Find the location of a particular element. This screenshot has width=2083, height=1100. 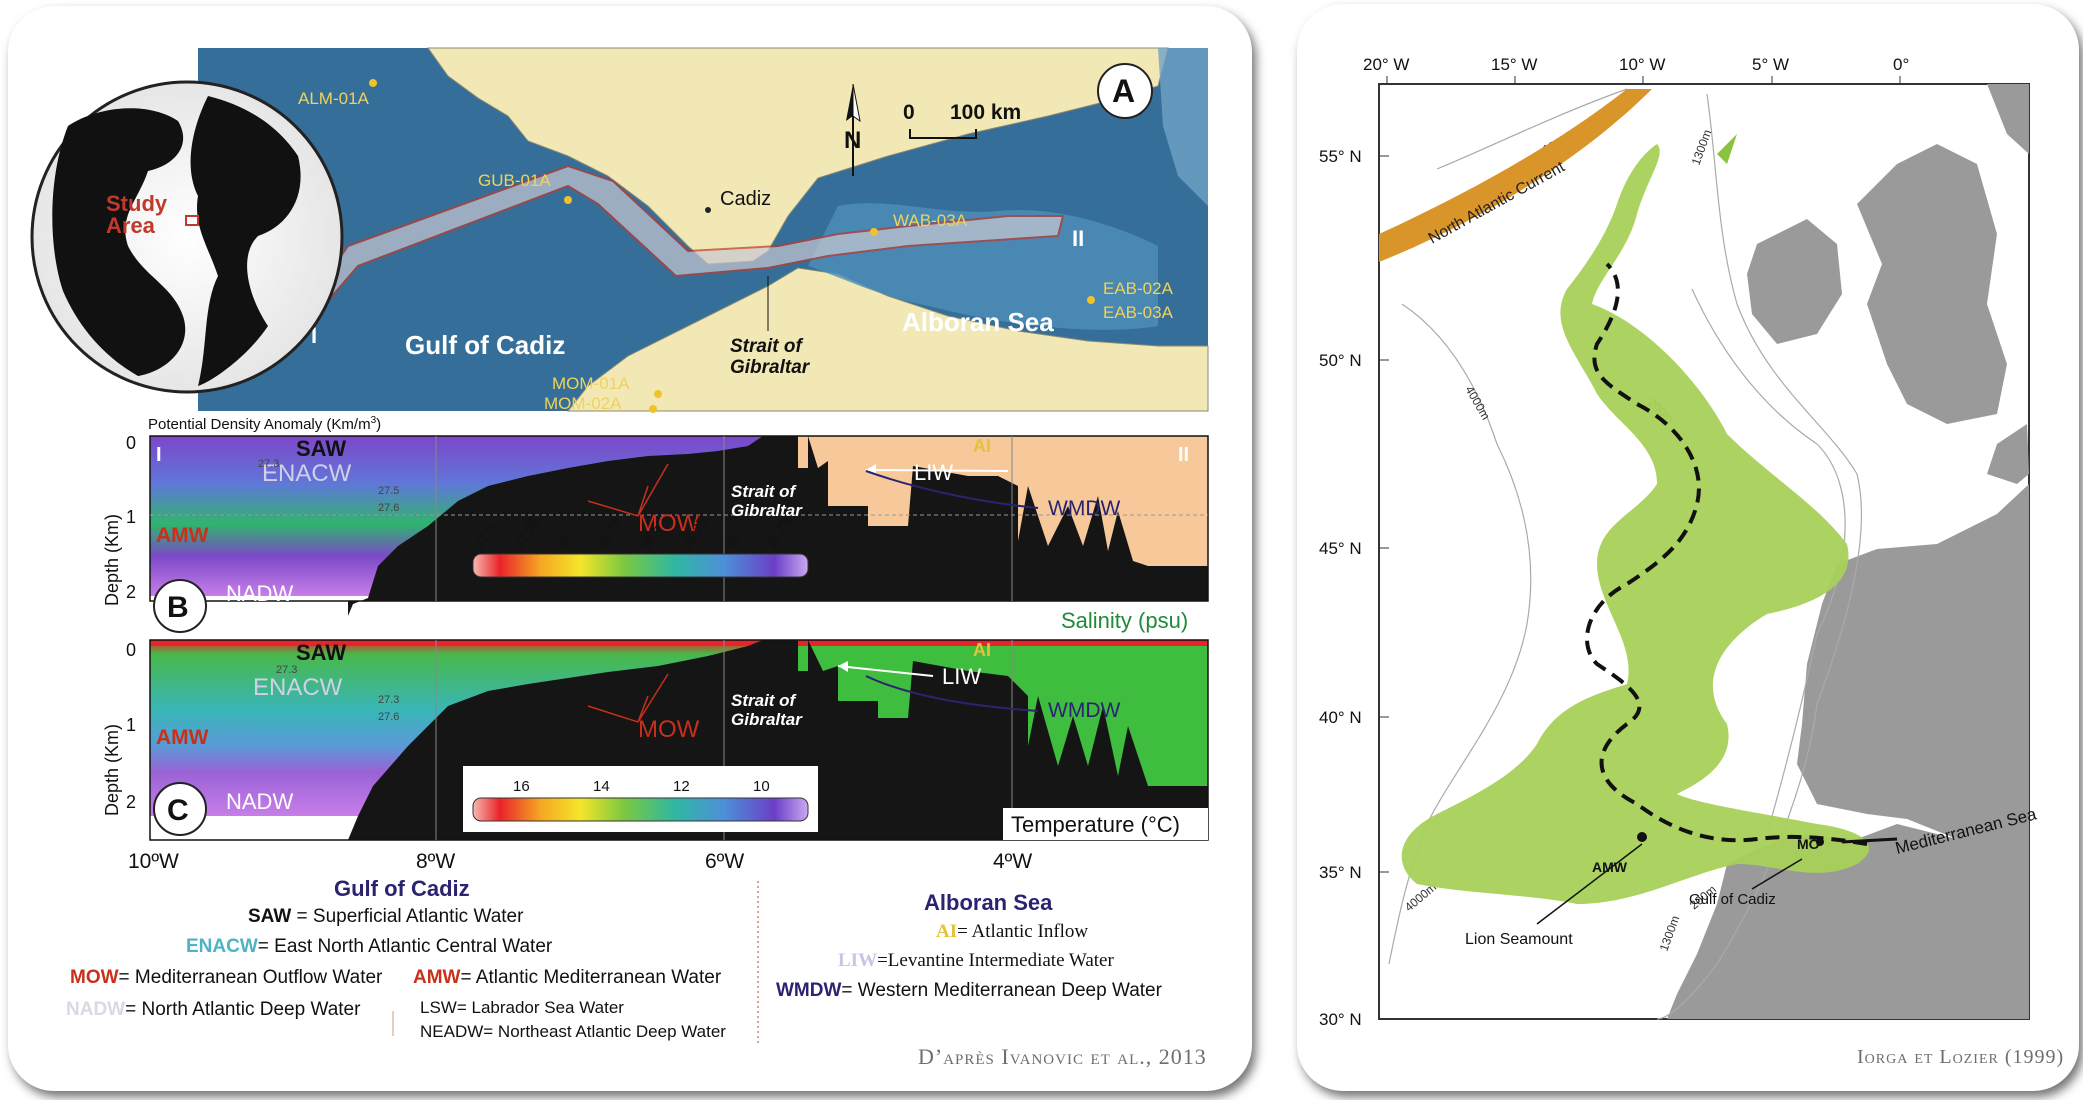

water-label-ai-b: AI is located at coordinates (982, 446).